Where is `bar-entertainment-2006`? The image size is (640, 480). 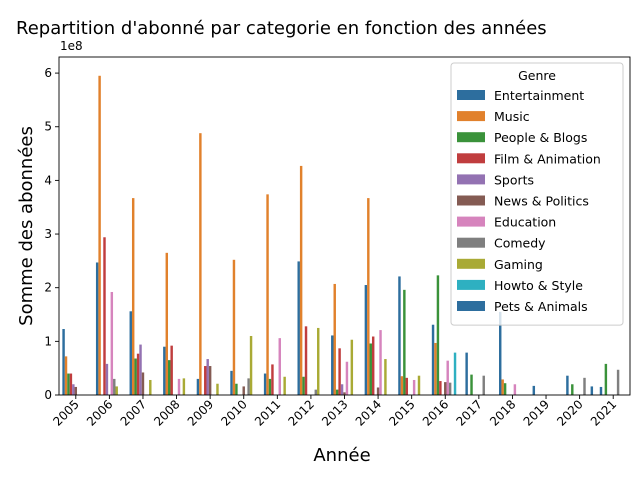
bar-entertainment-2006 is located at coordinates (97, 328).